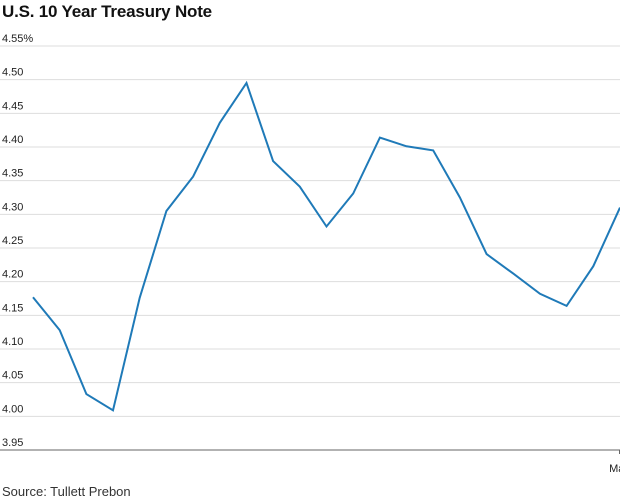 The image size is (620, 500). What do you see at coordinates (614, 469) in the screenshot?
I see `x-tick-label: May` at bounding box center [614, 469].